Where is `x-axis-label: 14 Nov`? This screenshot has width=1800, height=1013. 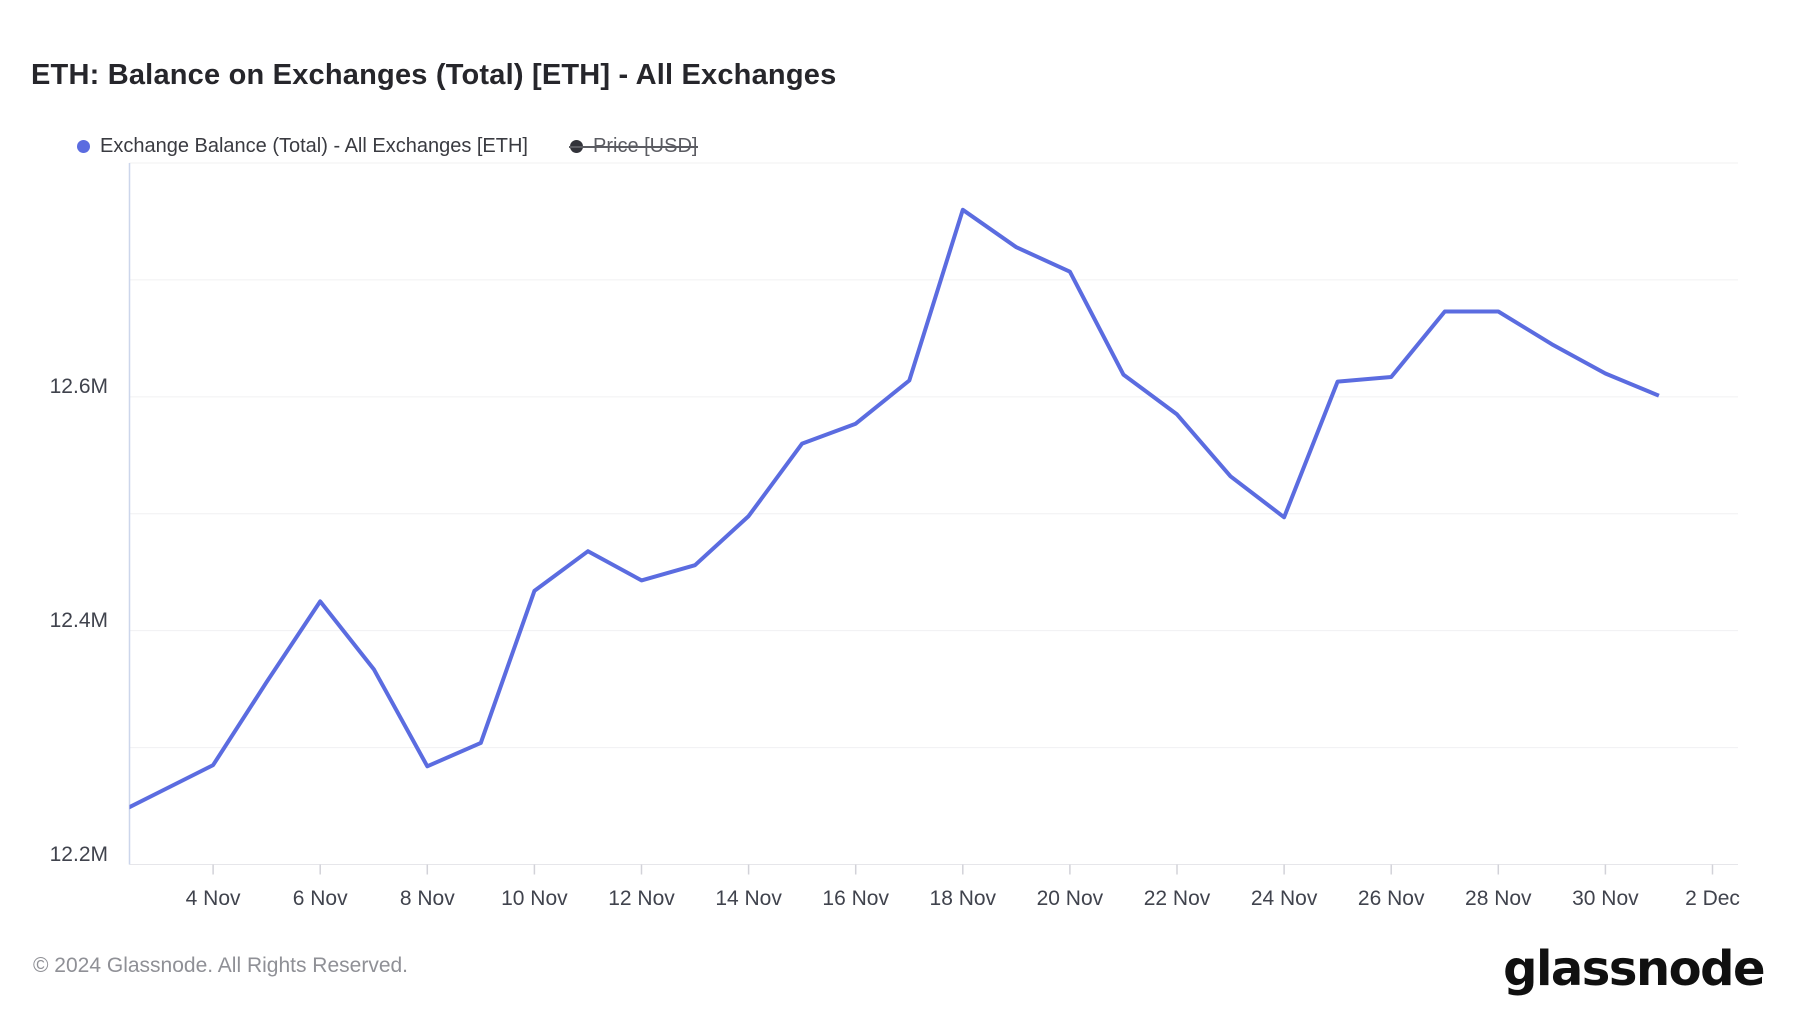 x-axis-label: 14 Nov is located at coordinates (748, 898).